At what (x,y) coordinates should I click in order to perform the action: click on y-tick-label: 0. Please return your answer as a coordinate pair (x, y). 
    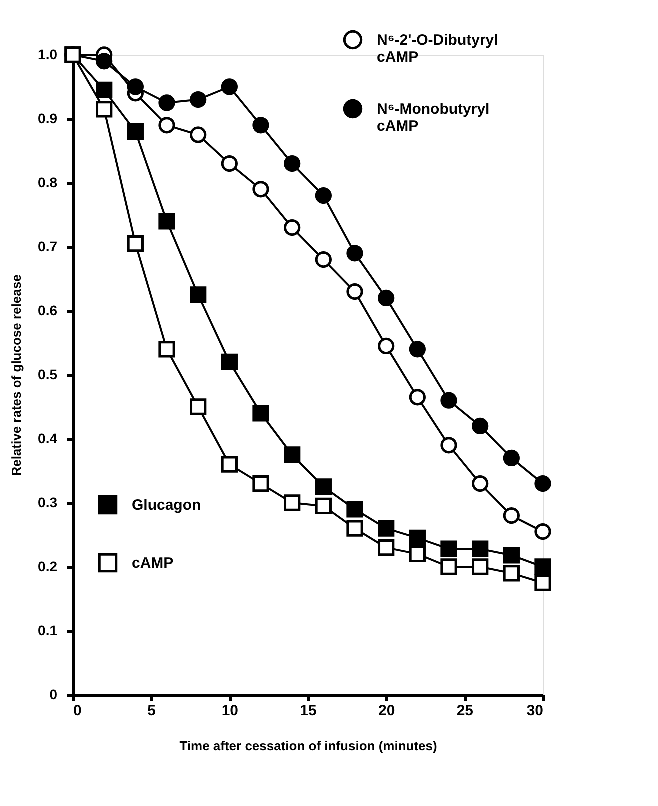
    Looking at the image, I should click on (54, 694).